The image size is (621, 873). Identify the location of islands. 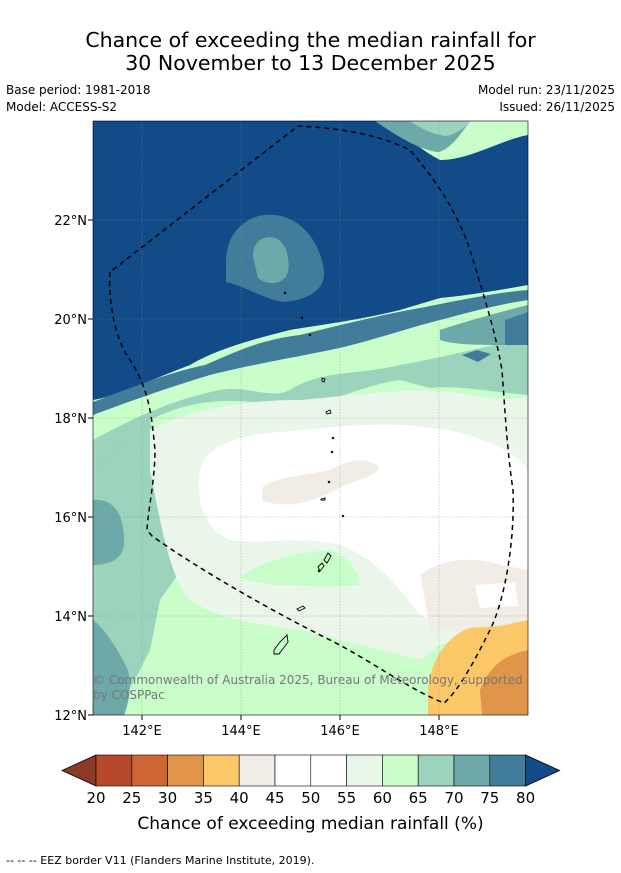
(309, 473).